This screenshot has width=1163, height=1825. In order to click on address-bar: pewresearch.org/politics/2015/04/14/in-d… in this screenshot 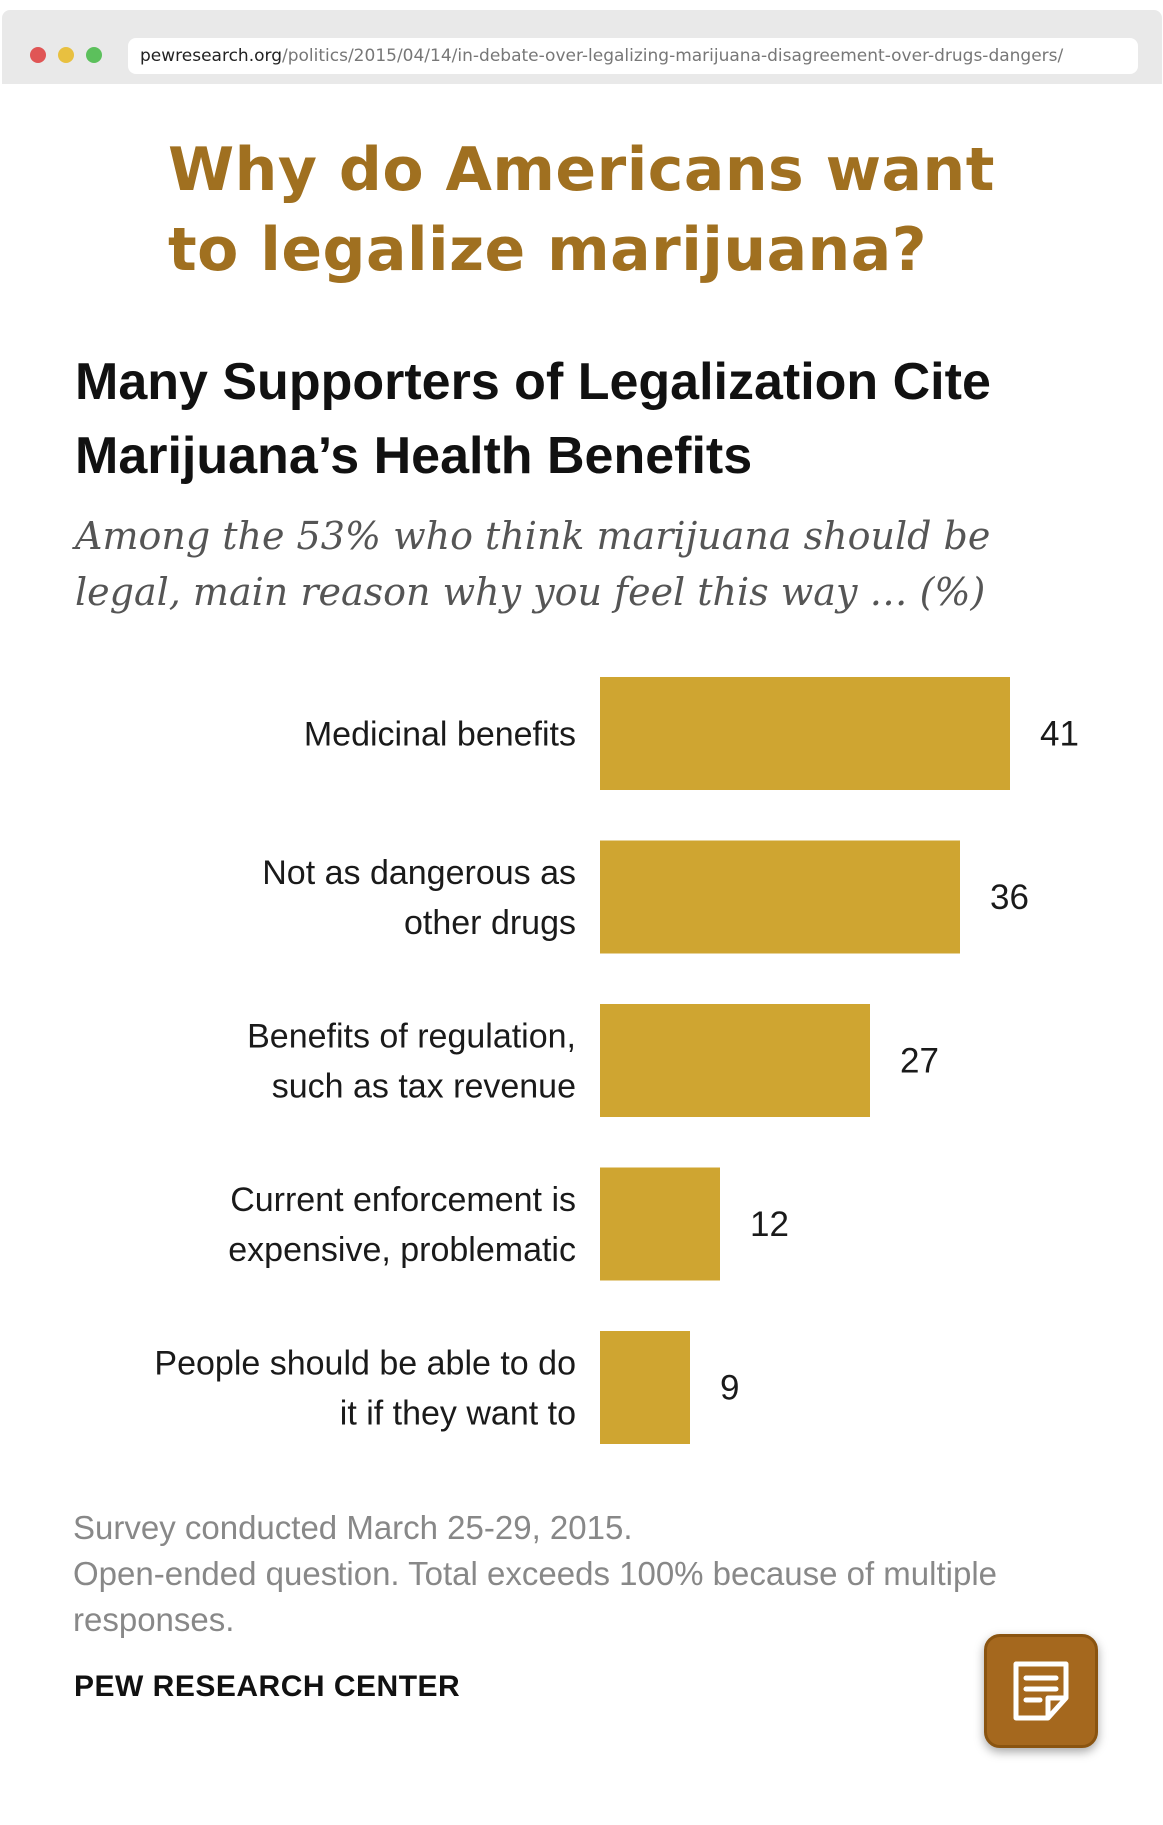, I will do `click(633, 56)`.